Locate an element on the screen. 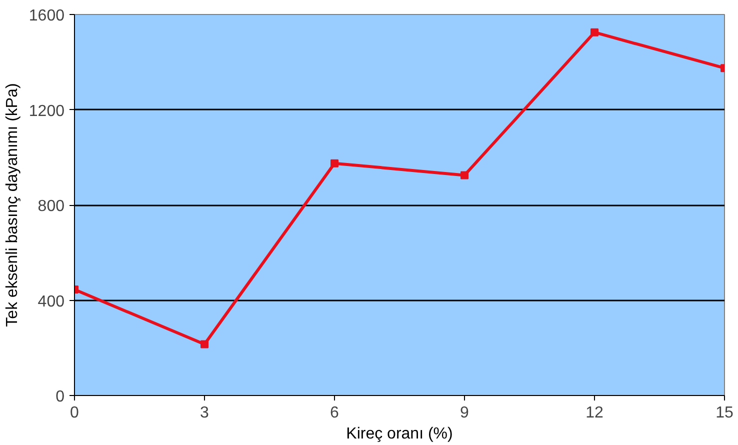  x-tick-label: 3 is located at coordinates (205, 413).